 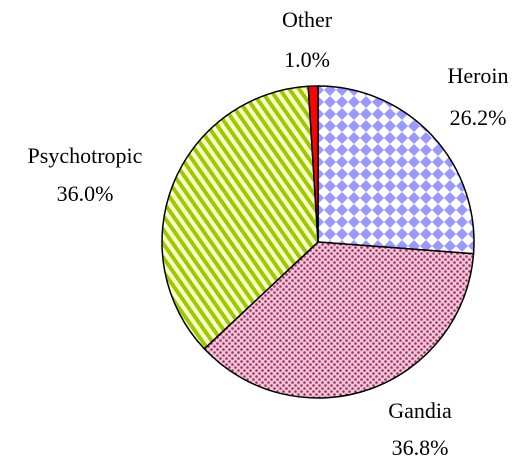 I want to click on slice-value-label: 36.0%, so click(x=85, y=193).